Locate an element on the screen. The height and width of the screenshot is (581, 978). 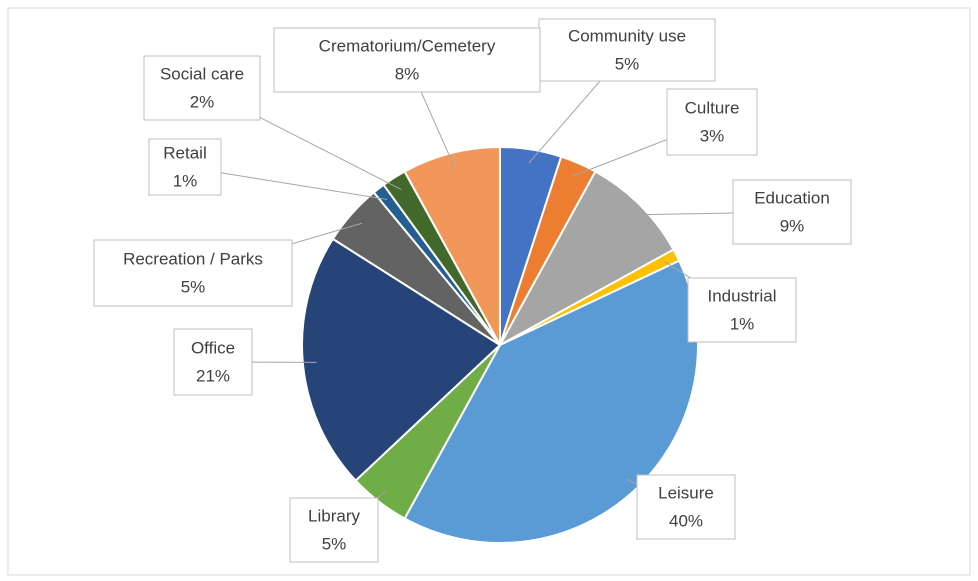
label-category: Library is located at coordinates (334, 515).